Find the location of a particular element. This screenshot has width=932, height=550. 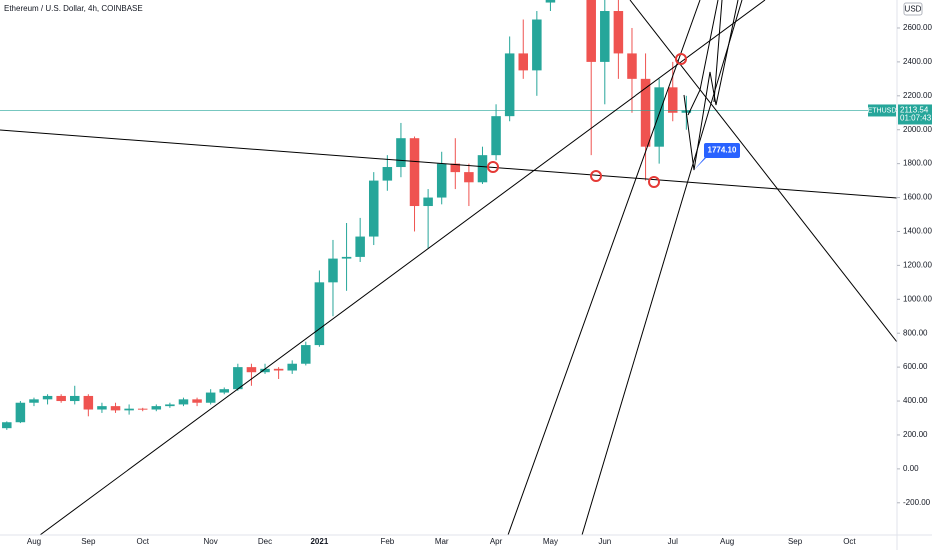

y-tick-label: 800.00 is located at coordinates (915, 332).